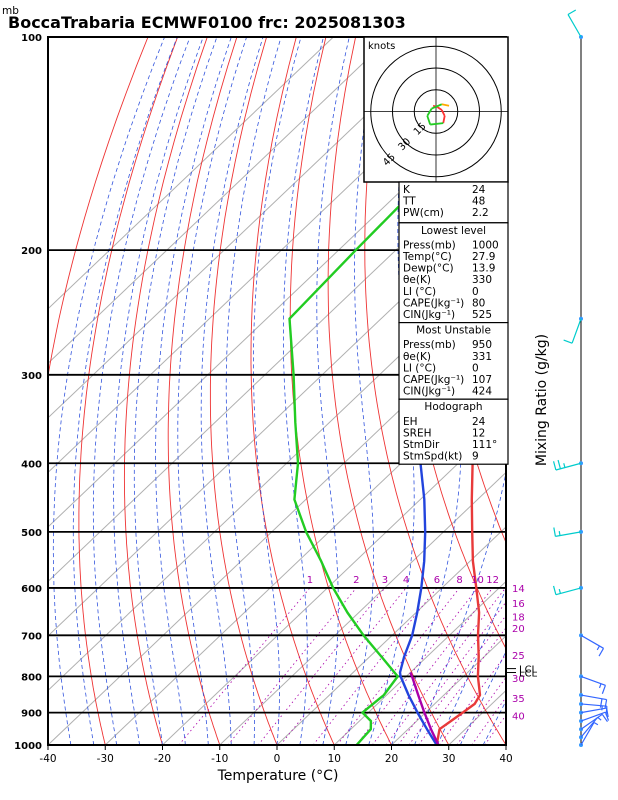 This screenshot has height=800, width=618. Describe the element at coordinates (207, 22) in the screenshot. I see `chart-title: BoccaTrabaria ECMWF0100 frc: 2025081303` at that location.